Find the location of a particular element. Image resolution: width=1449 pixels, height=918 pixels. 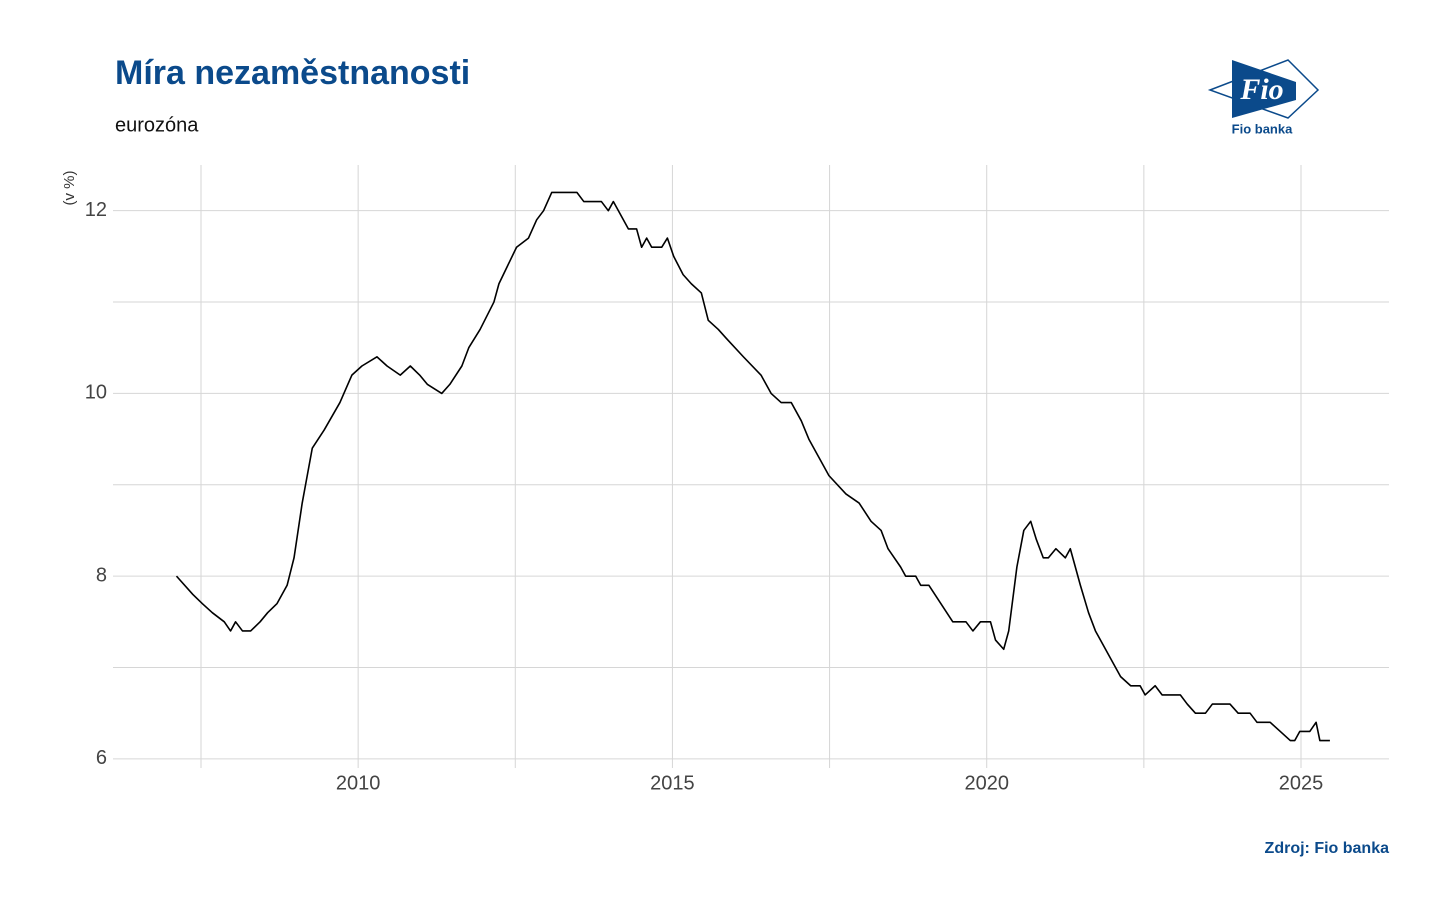

logo: Fio Fio banka is located at coordinates (1263, 97).